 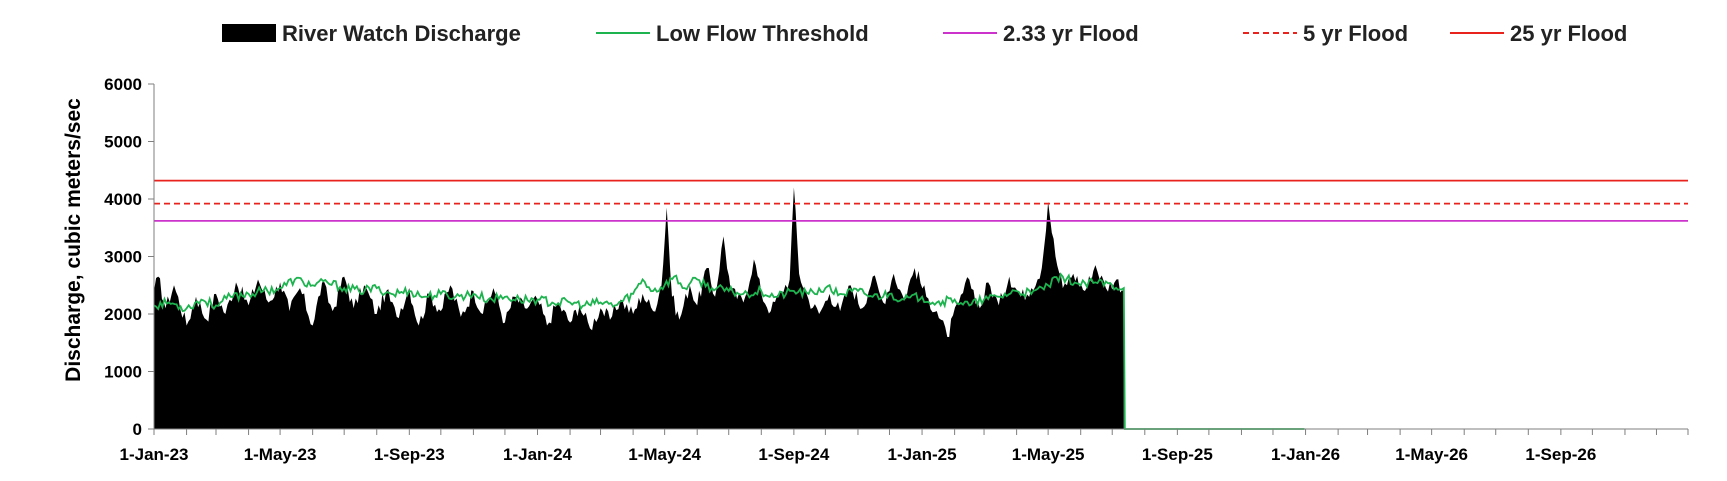 I want to click on x-tick-label-1-May-25: 1-May-25, so click(x=1048, y=454).